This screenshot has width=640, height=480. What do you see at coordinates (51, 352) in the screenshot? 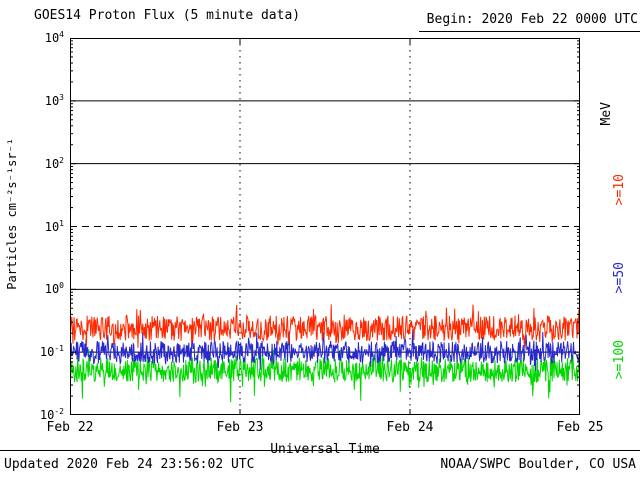
I see `y-tick-label: 10⁻¹` at bounding box center [51, 352].